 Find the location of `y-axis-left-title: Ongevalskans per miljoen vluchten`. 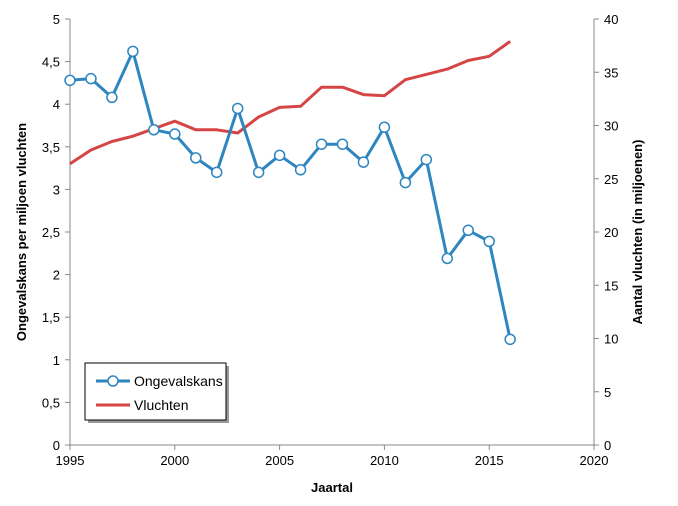

y-axis-left-title: Ongevalskans per miljoen vluchten is located at coordinates (21, 232).